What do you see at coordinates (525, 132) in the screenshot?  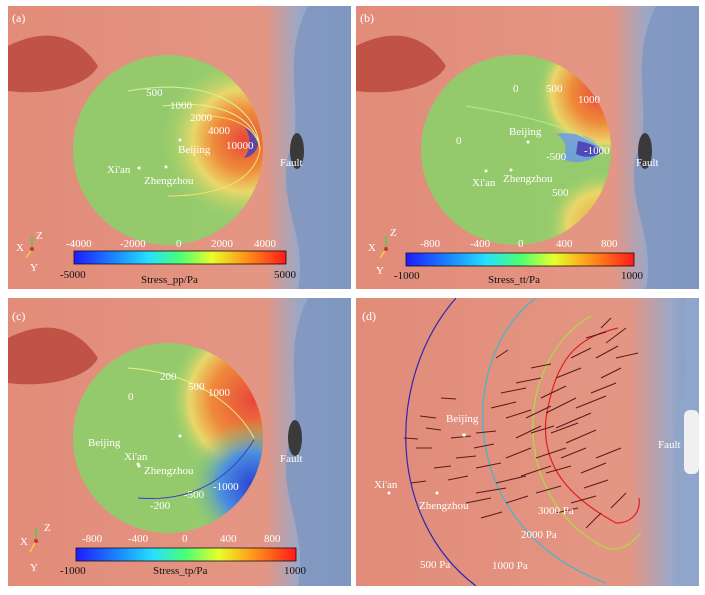 I see `city-beijing: Beijing` at bounding box center [525, 132].